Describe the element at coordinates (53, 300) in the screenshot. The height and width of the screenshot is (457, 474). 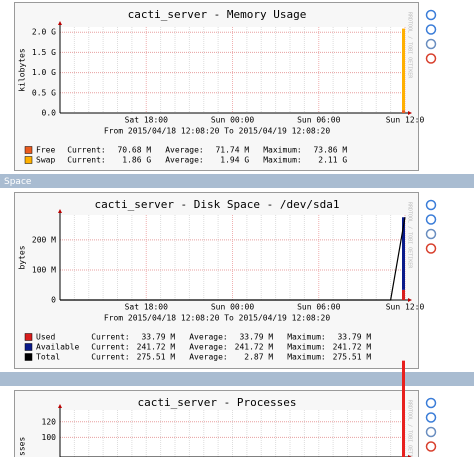
I see `y-tick-label: 0` at that location.